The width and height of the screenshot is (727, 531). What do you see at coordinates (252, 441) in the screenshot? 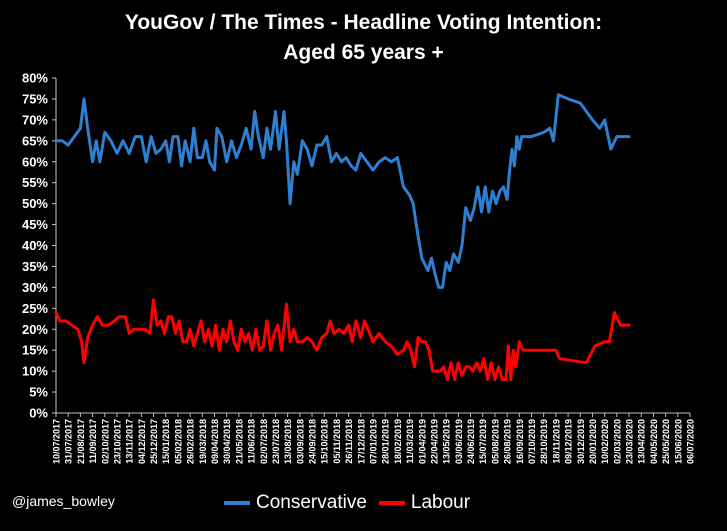
I see `x-tick-label: 11/06/2018` at bounding box center [252, 441].